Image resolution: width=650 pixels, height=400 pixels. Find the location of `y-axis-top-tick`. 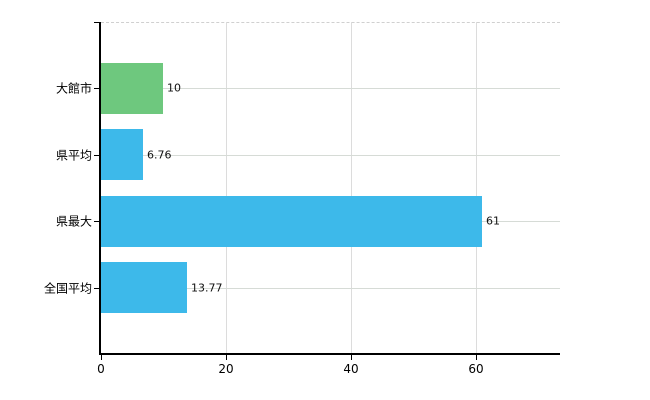

y-axis-top-tick is located at coordinates (97, 22).